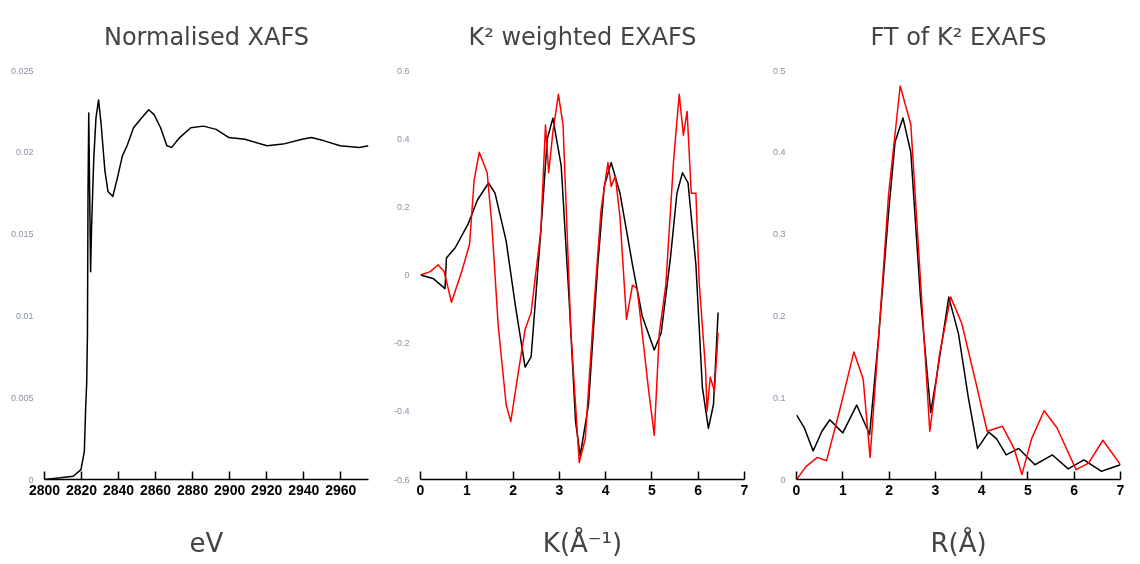 Image resolution: width=1140 pixels, height=564 pixels. What do you see at coordinates (304, 489) in the screenshot?
I see `x-tick-label: 2940` at bounding box center [304, 489].